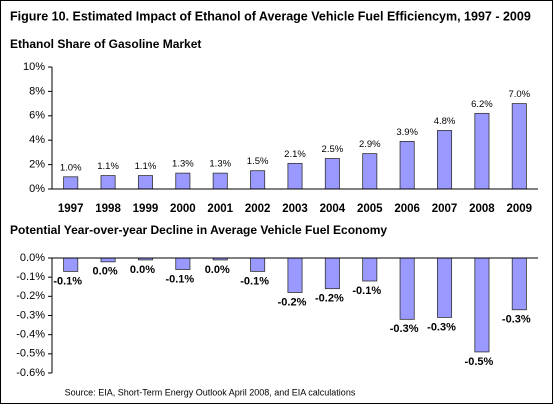  What do you see at coordinates (407, 209) in the screenshot?
I see `x-tick-label: 2006` at bounding box center [407, 209].